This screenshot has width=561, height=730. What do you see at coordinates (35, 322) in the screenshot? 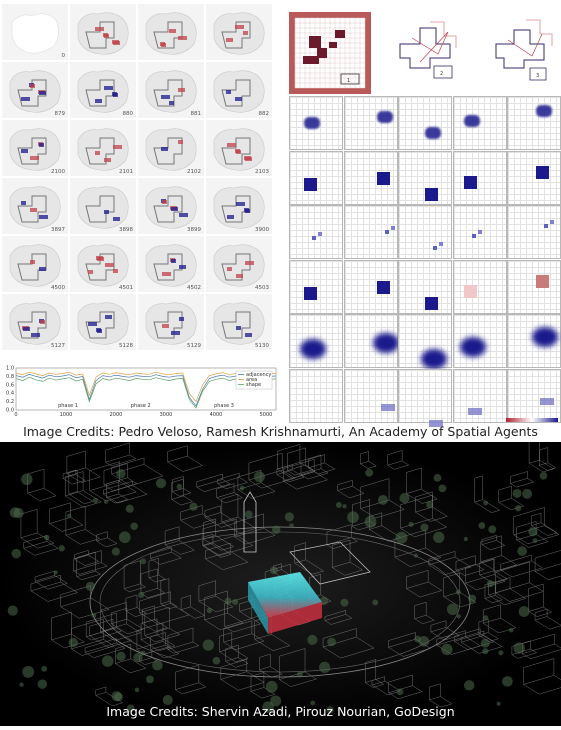
I see `simulation-frame: 5127` at bounding box center [35, 322].